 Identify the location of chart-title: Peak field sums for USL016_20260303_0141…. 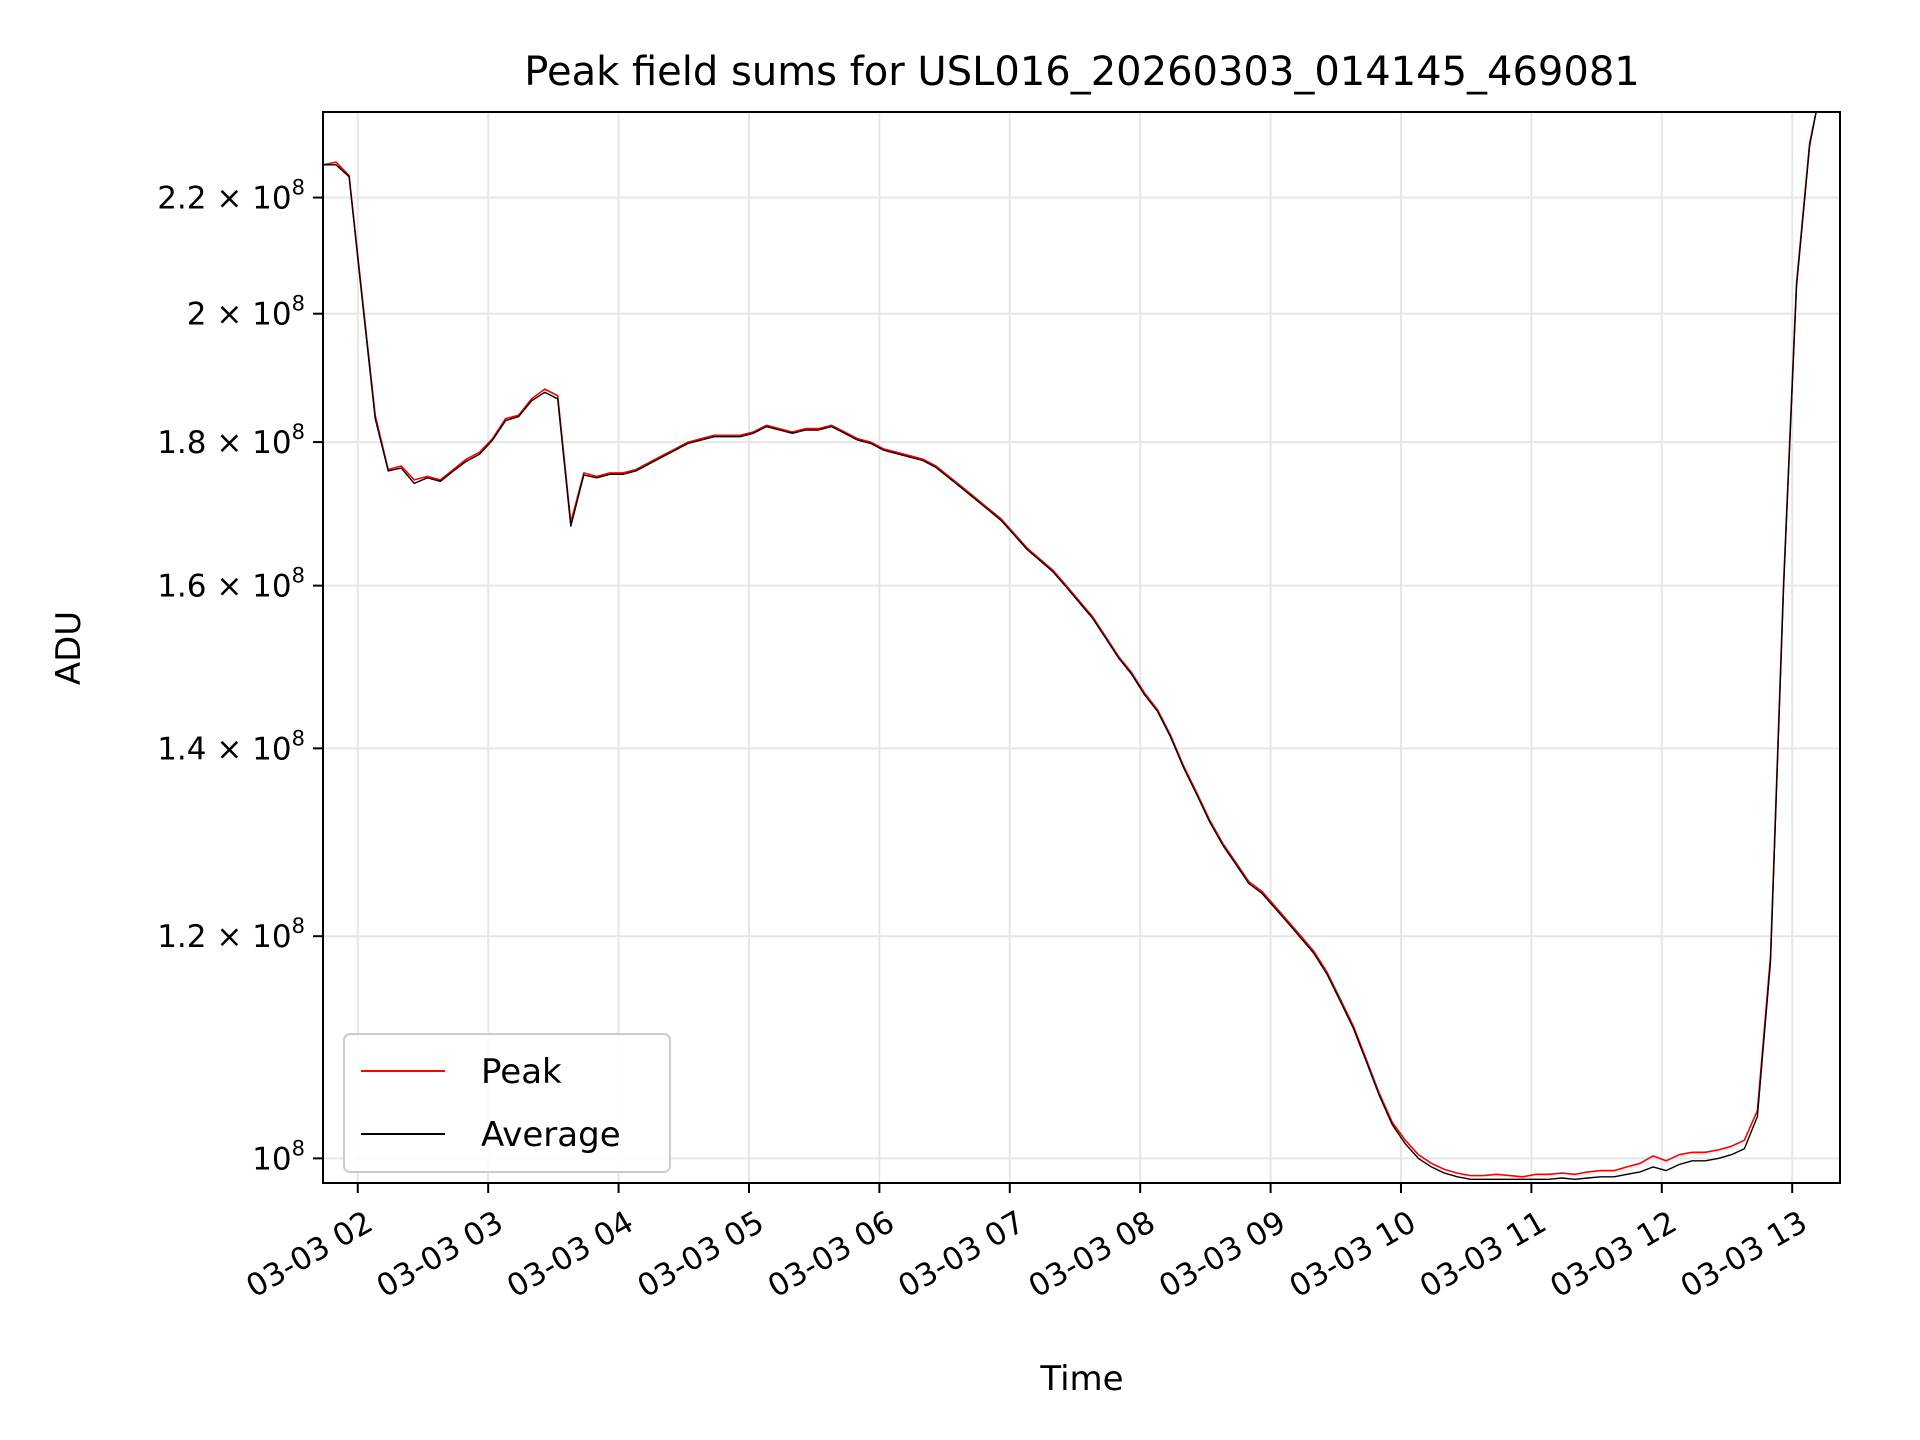
(1081, 72).